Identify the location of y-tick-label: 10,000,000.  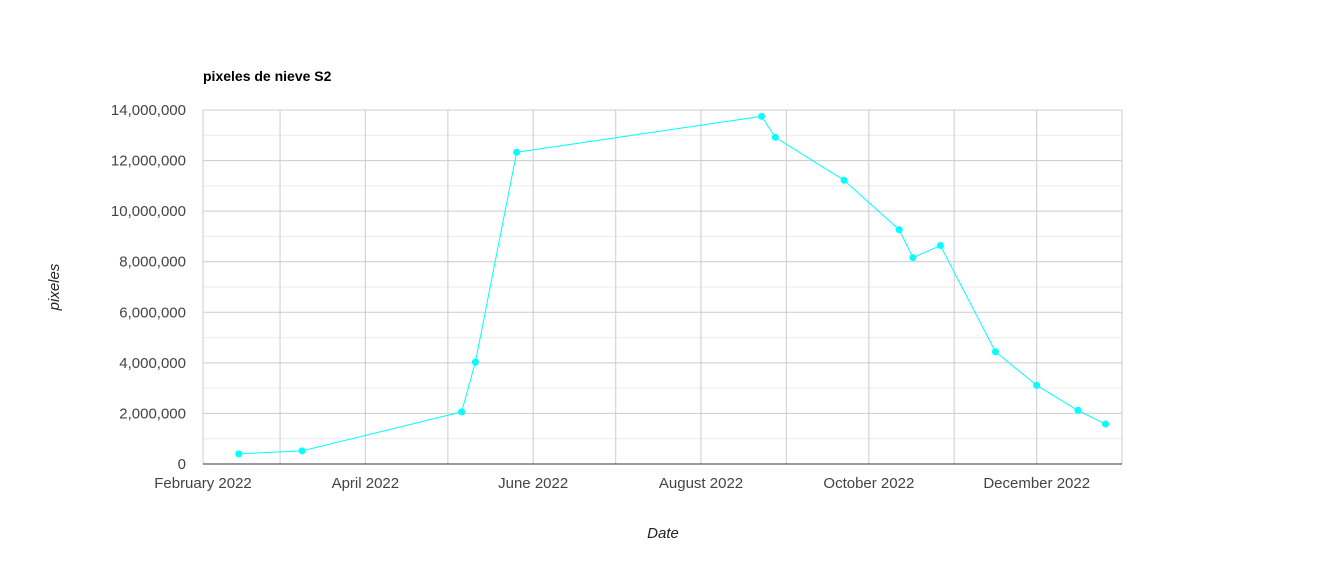
(148, 211).